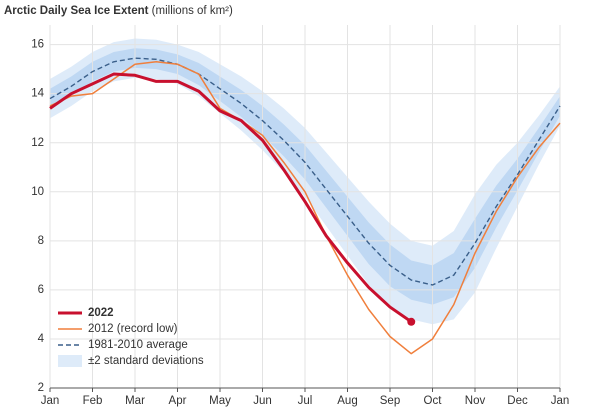 The width and height of the screenshot is (594, 409). Describe the element at coordinates (138, 345) in the screenshot. I see `legend-label: 1981-2010 average` at that location.